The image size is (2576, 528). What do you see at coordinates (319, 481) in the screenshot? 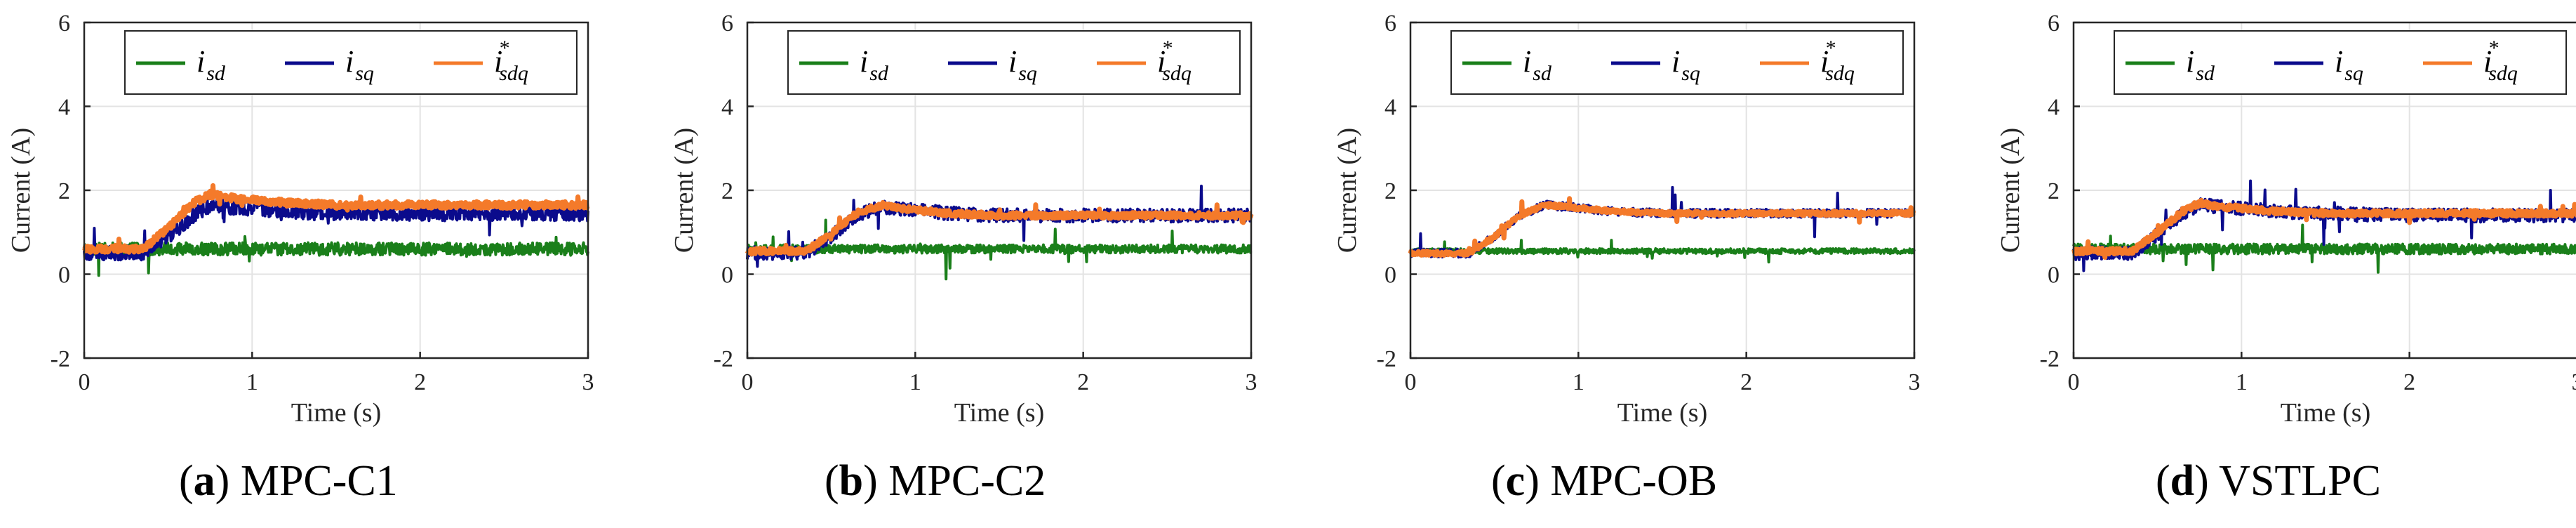
I see `panel-a-title: MPC-C1` at bounding box center [319, 481].